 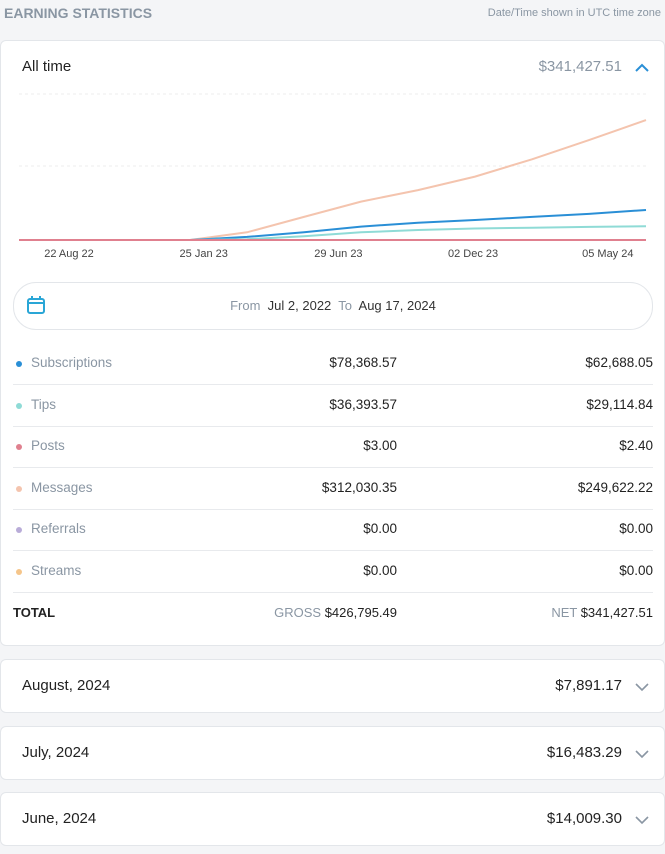 I want to click on gross-label: GROSS, so click(x=298, y=612).